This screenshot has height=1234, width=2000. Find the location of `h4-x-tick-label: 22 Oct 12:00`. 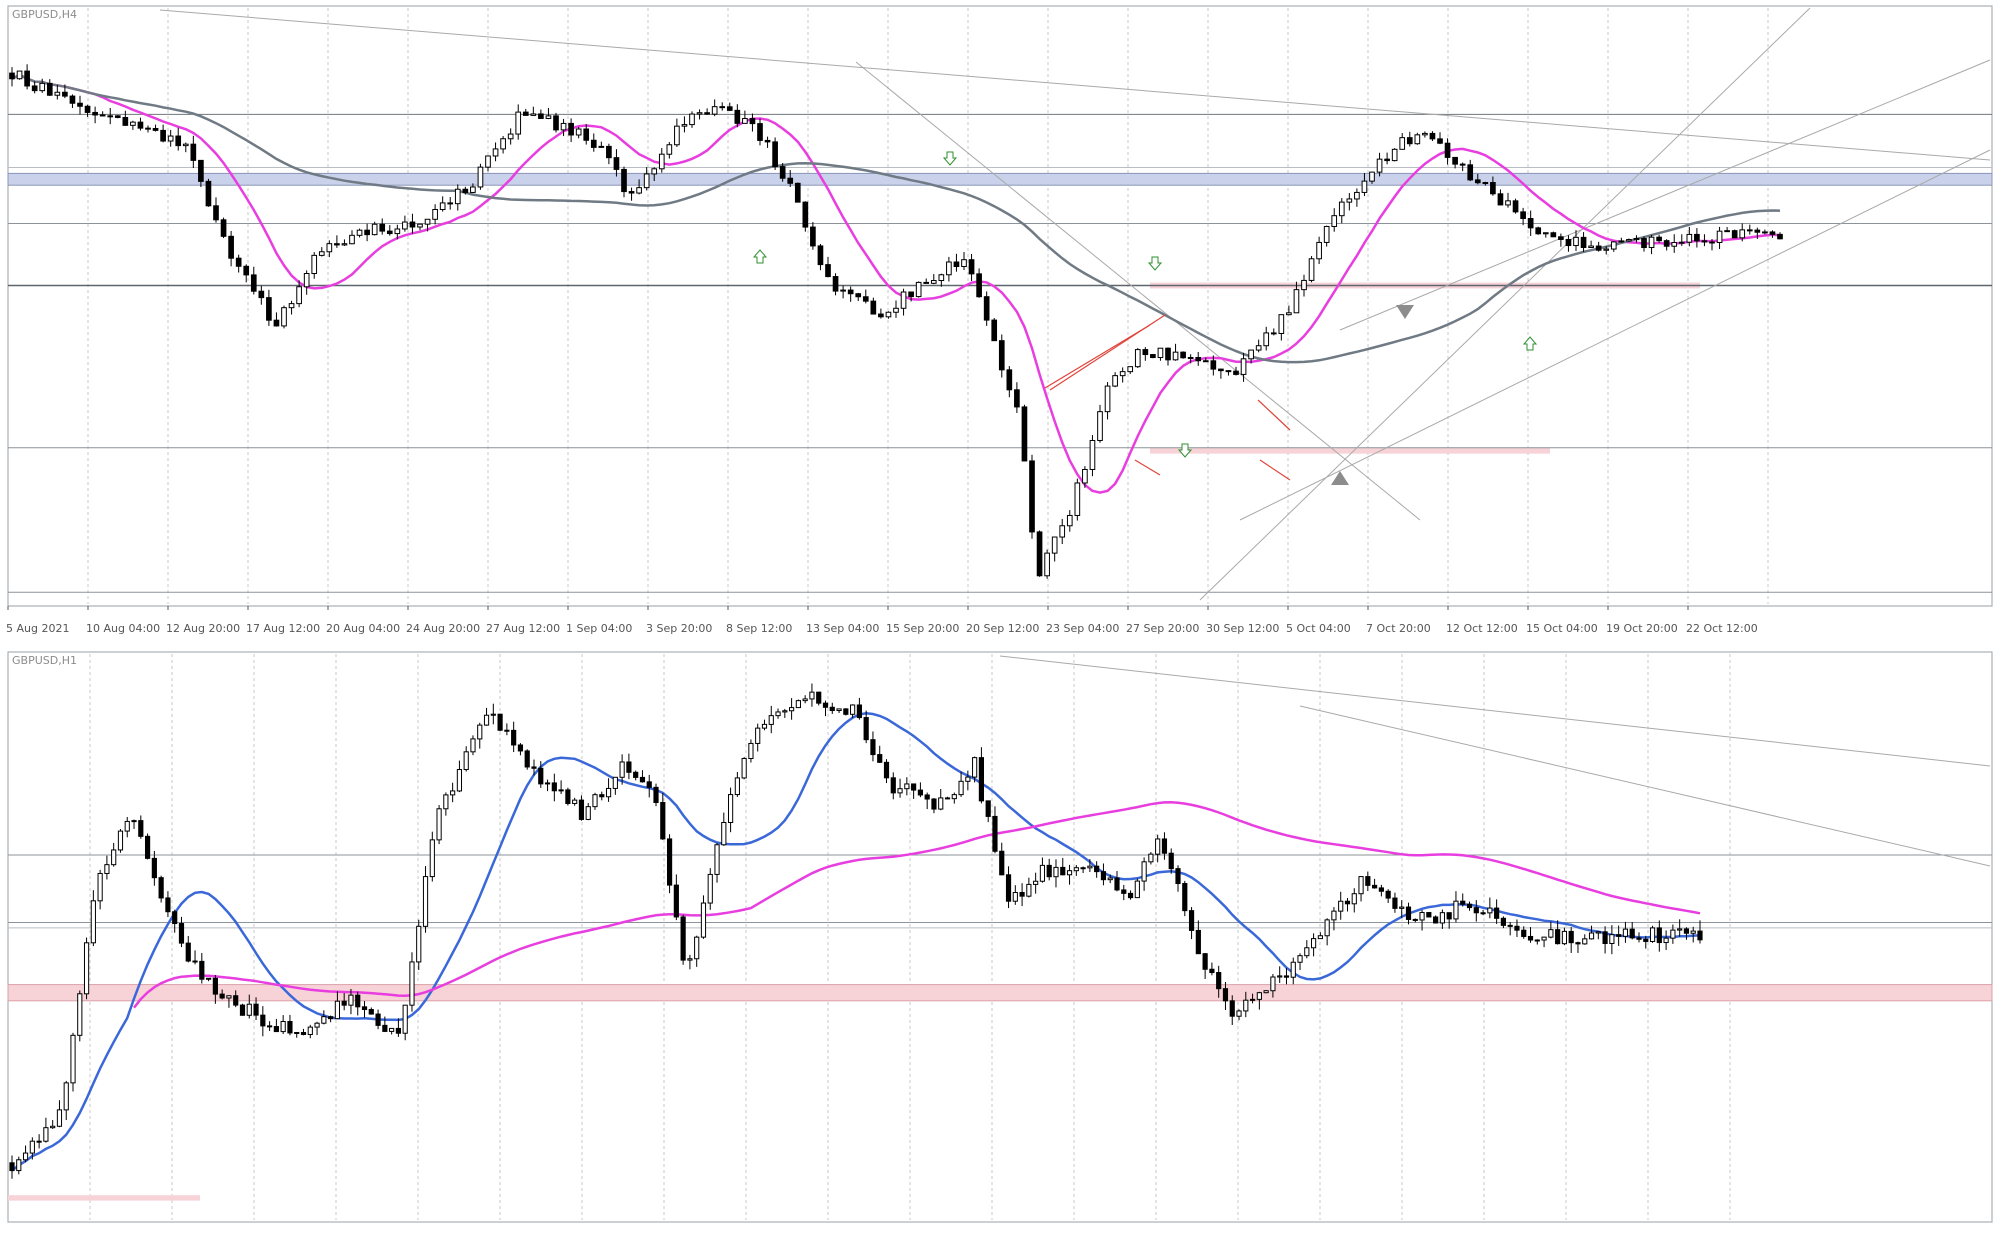

h4-x-tick-label: 22 Oct 12:00 is located at coordinates (1722, 628).